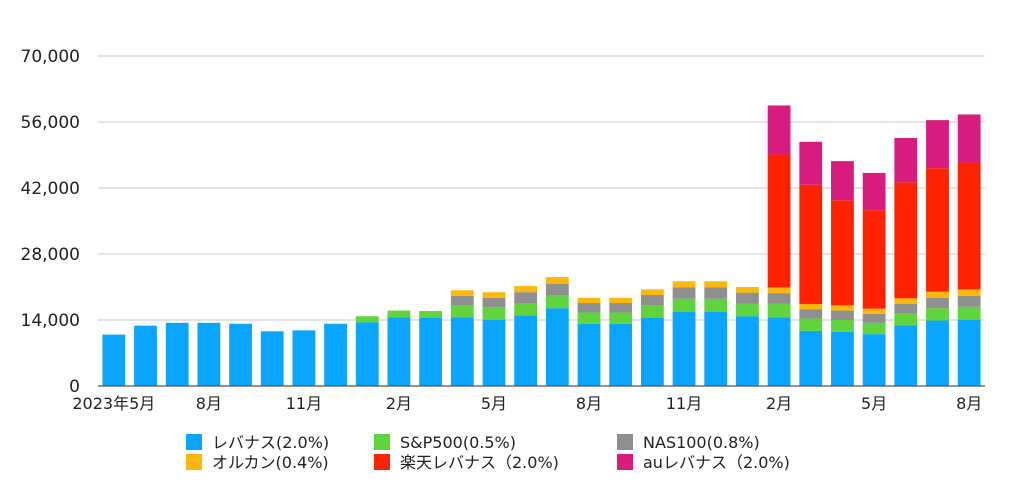  Describe the element at coordinates (684, 403) in the screenshot. I see `x-tick-label: 11月` at that location.